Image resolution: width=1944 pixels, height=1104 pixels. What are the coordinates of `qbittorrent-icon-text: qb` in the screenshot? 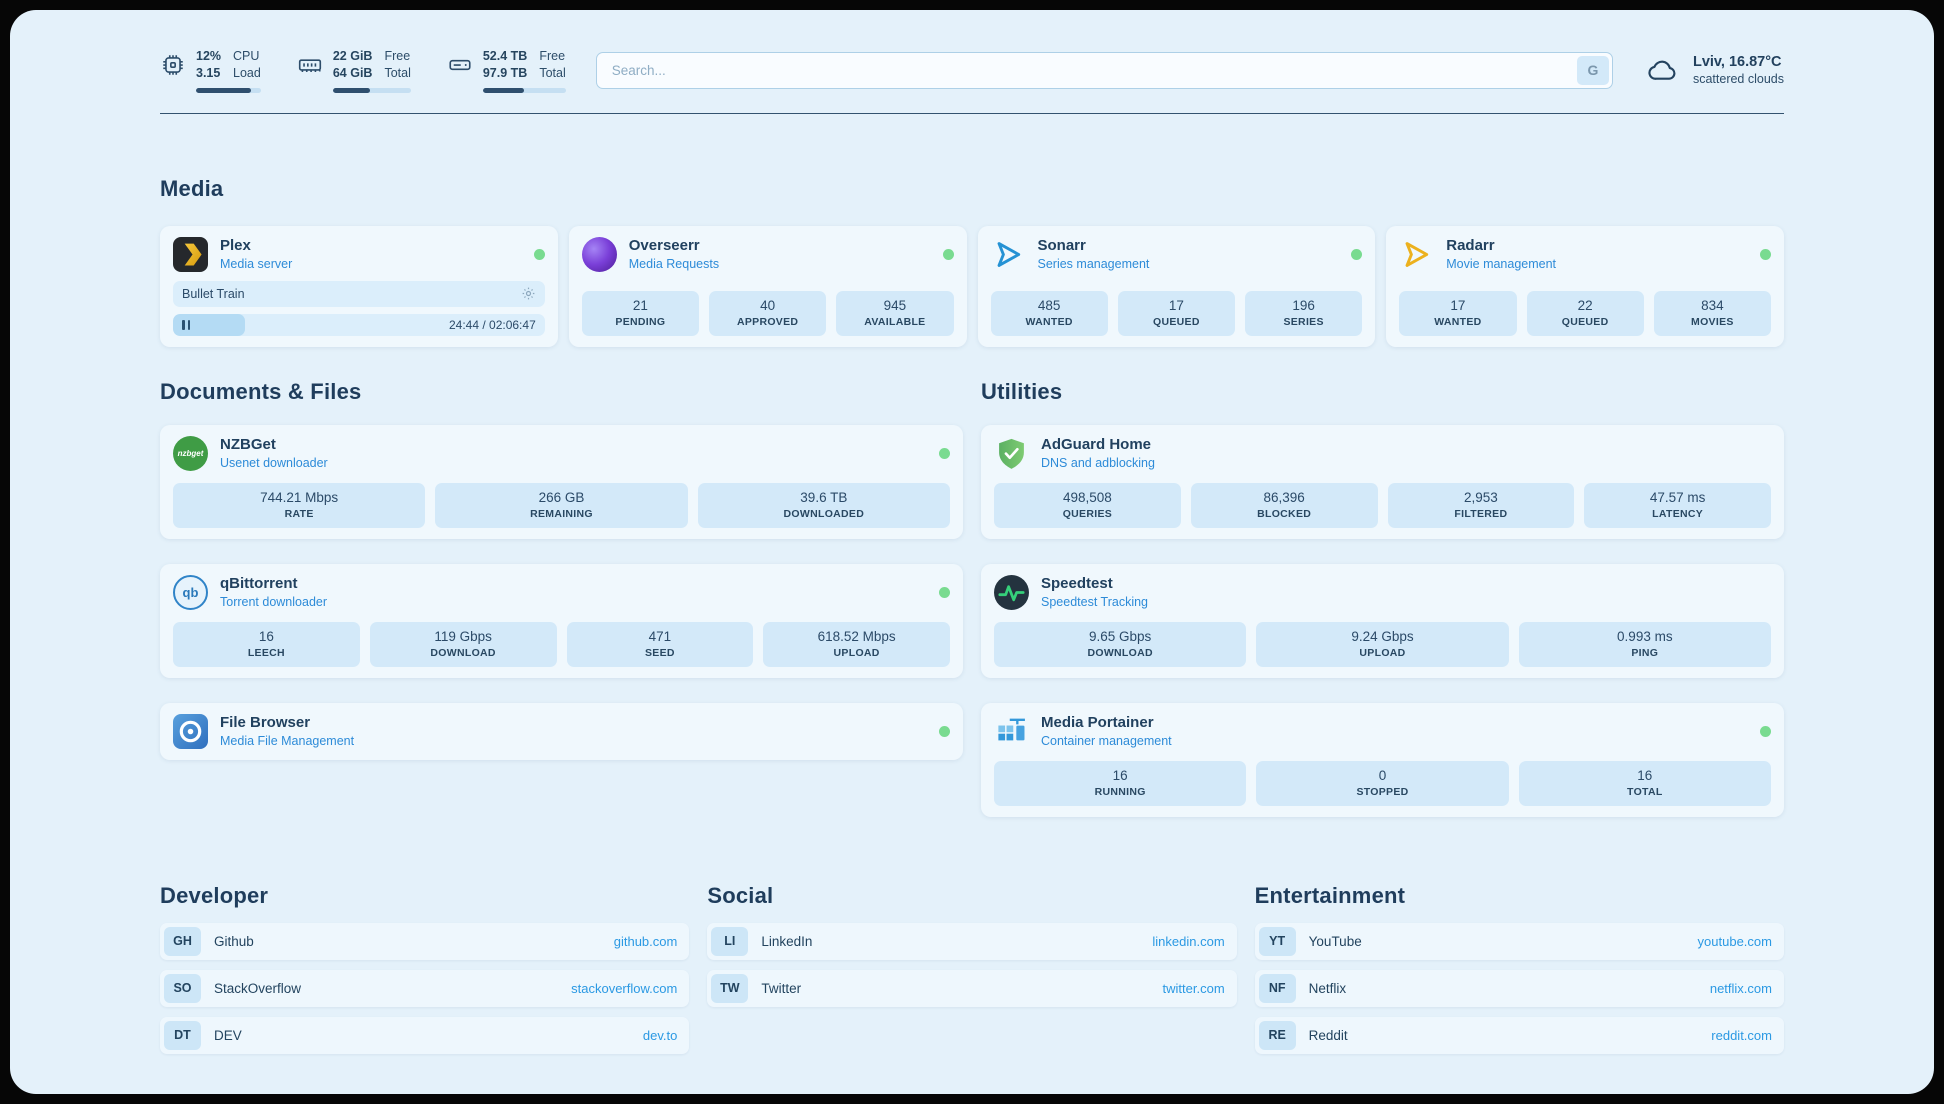 It's located at (190, 592).